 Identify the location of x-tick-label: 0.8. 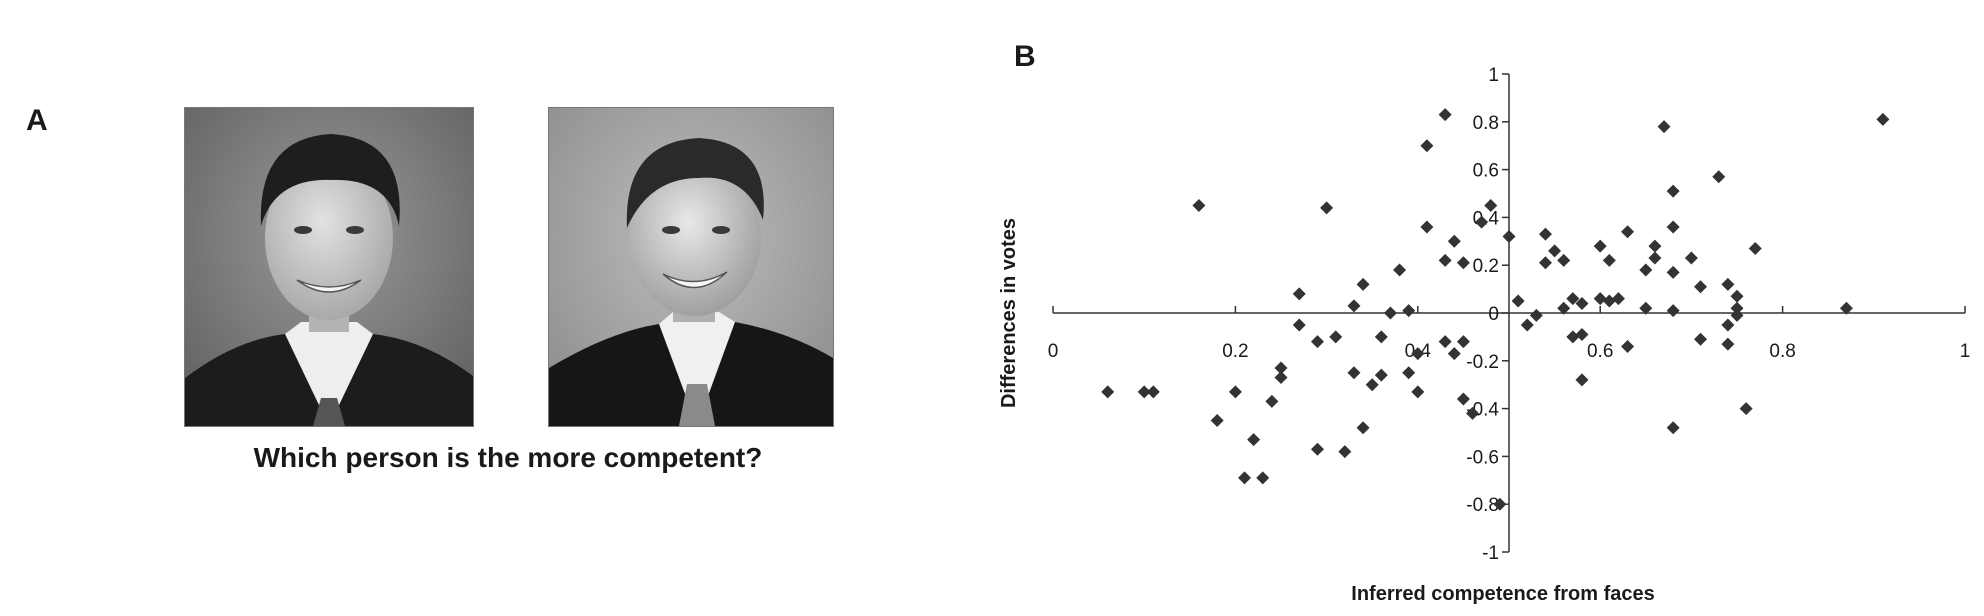
(1782, 351).